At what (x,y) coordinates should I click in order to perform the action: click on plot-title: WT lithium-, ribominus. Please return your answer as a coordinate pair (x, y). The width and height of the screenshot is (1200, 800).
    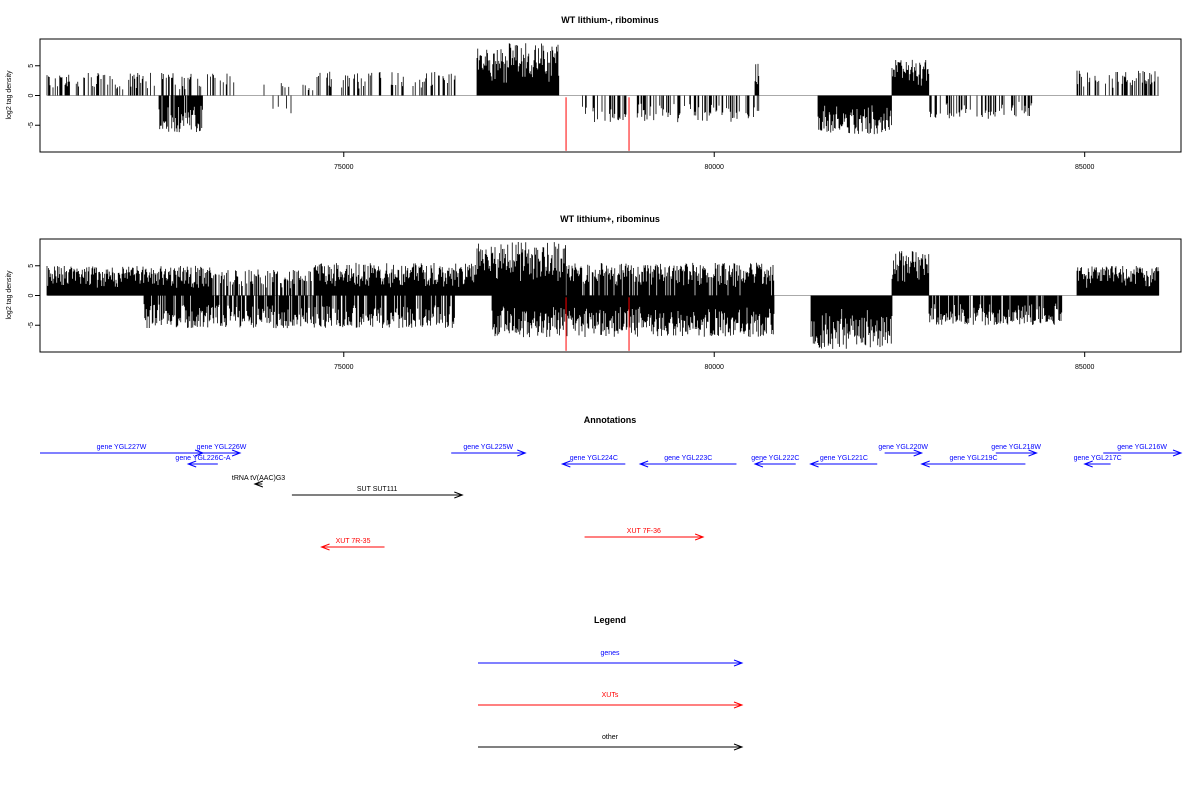
    Looking at the image, I should click on (610, 20).